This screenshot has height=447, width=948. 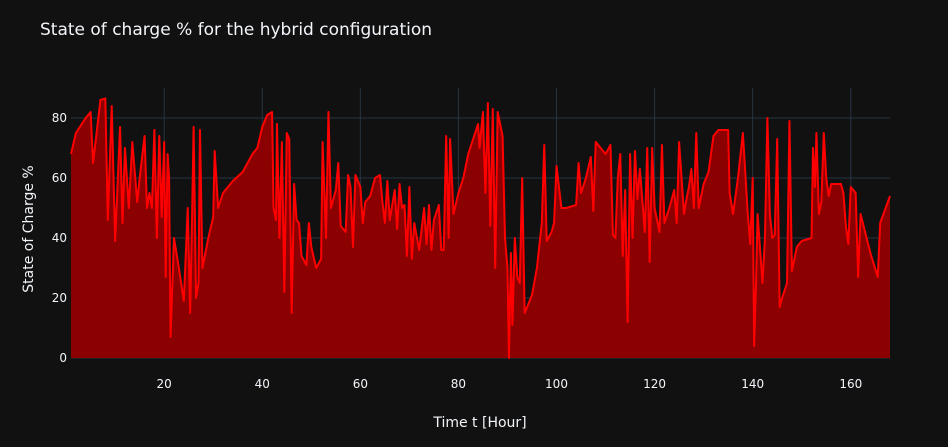 I want to click on y-tick-label: 60, so click(x=59, y=178).